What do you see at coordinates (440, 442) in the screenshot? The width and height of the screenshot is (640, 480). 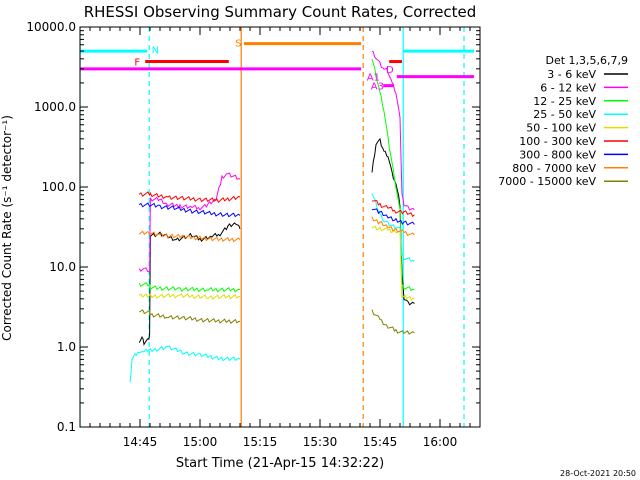 I see `x-tick-label-5: 16:00` at bounding box center [440, 442].